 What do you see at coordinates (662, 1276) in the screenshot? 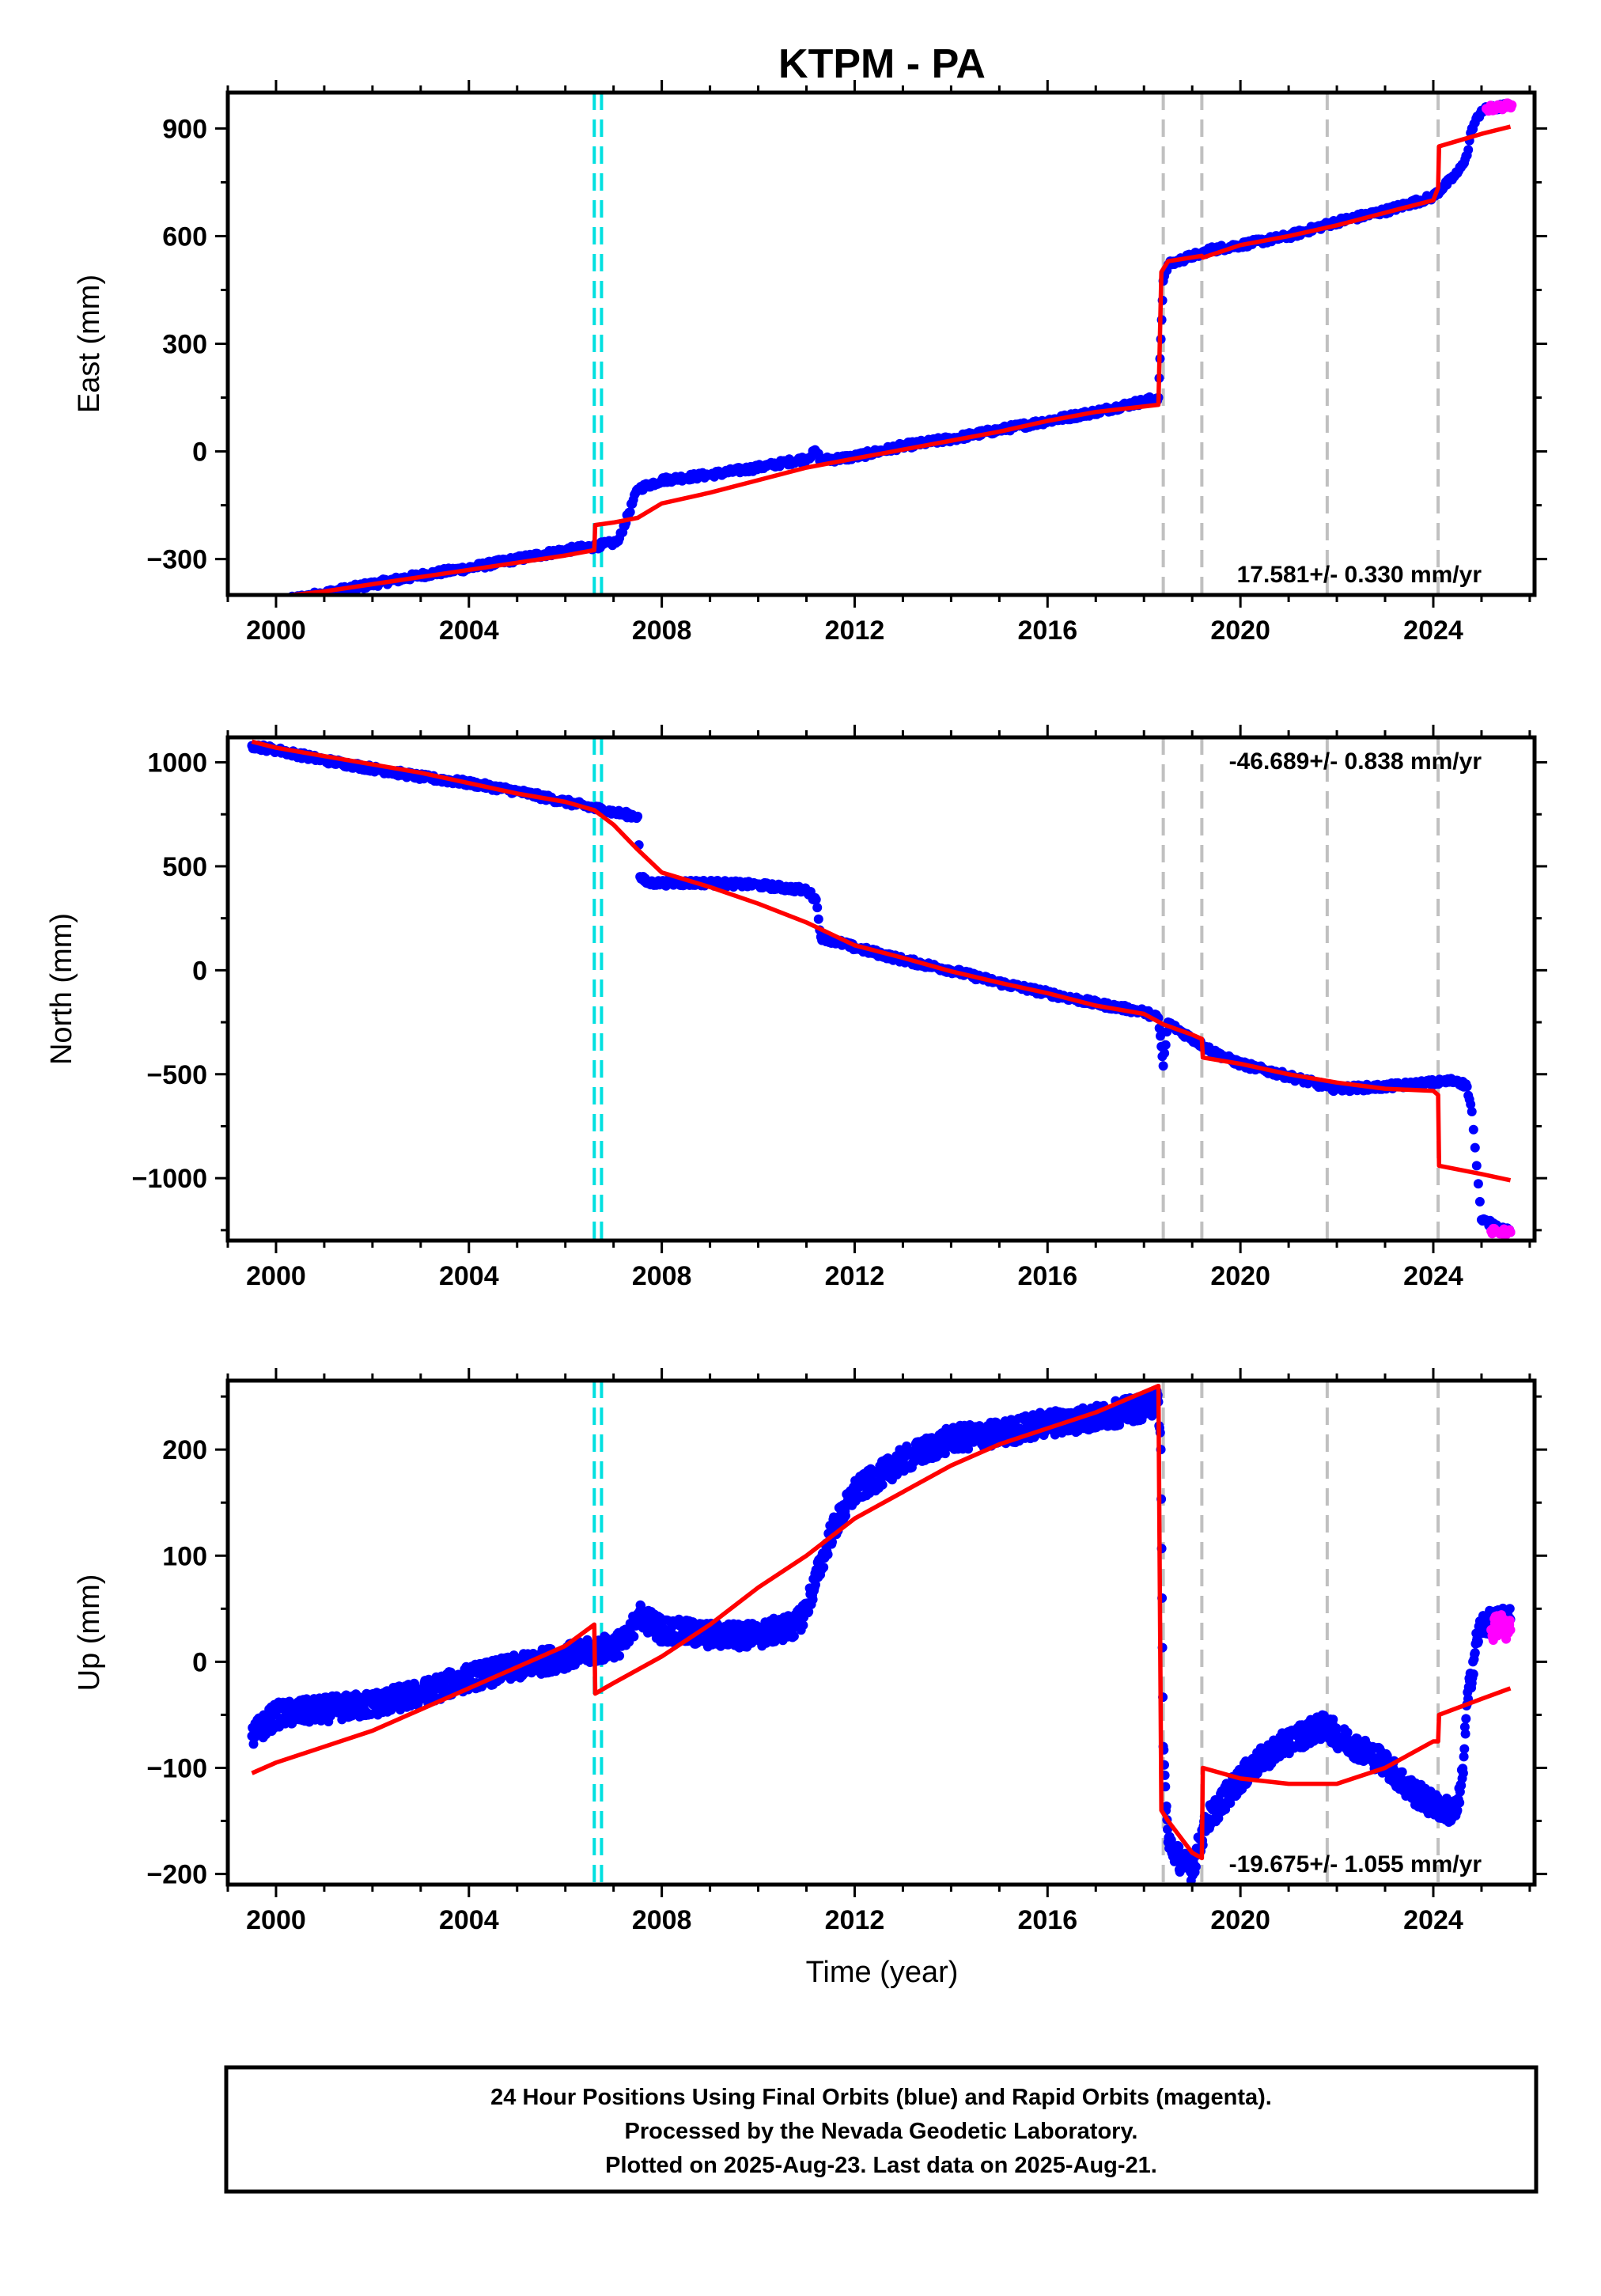
I see `x-tick-label: 2008` at bounding box center [662, 1276].